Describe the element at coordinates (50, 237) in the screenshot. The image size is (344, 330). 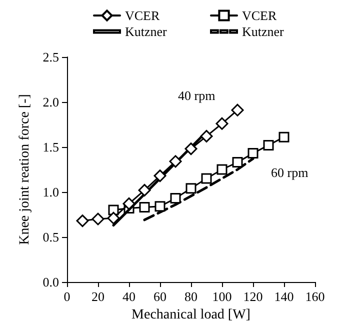
I see `y-tick-label: 0.5` at that location.